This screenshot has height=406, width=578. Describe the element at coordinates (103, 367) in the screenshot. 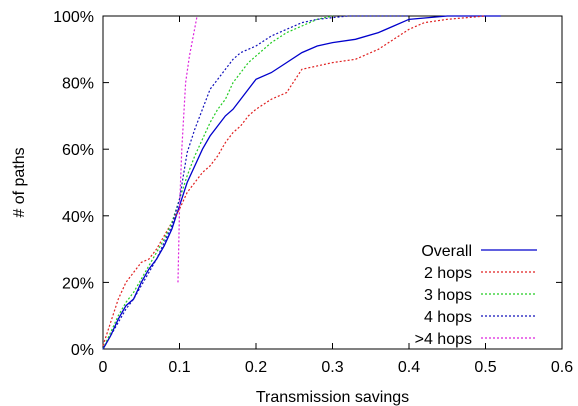

I see `x-tick-label: 0` at that location.